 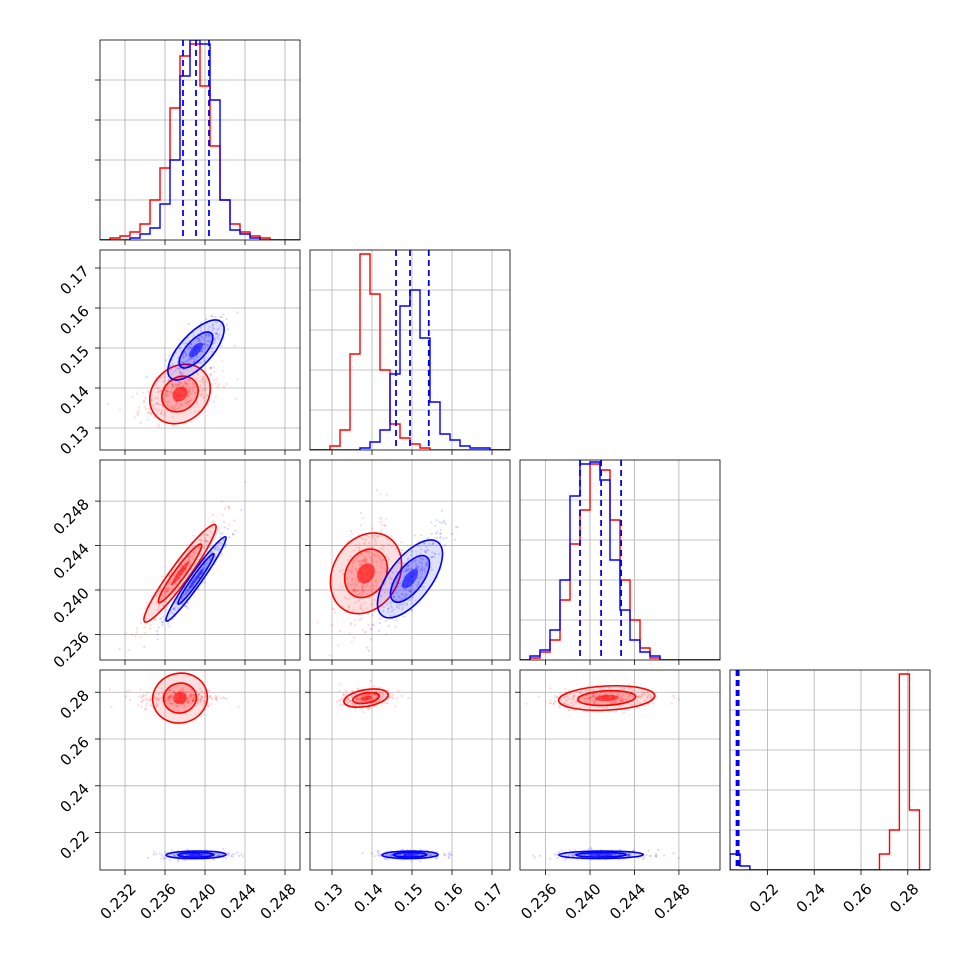 I want to click on panel-content, so click(x=182, y=566).